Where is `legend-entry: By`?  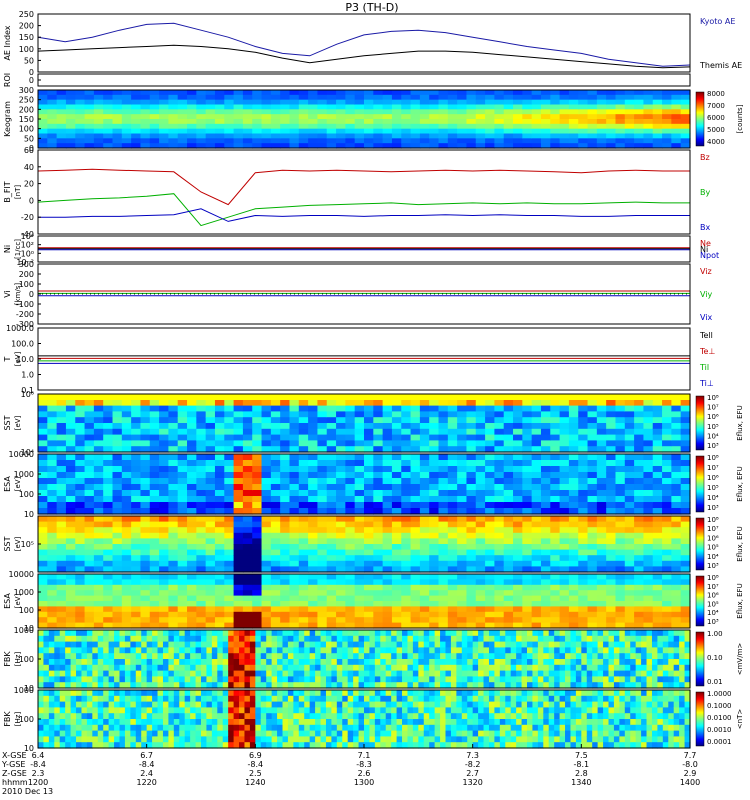
legend-entry: By is located at coordinates (705, 192).